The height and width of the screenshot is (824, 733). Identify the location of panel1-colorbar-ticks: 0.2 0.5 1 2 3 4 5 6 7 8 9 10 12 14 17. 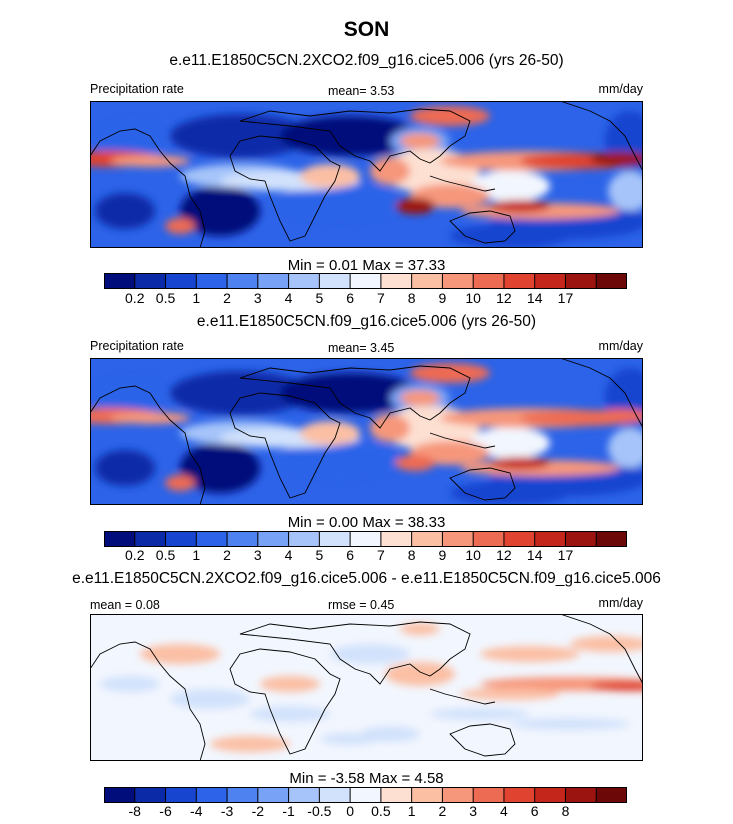
(366, 299).